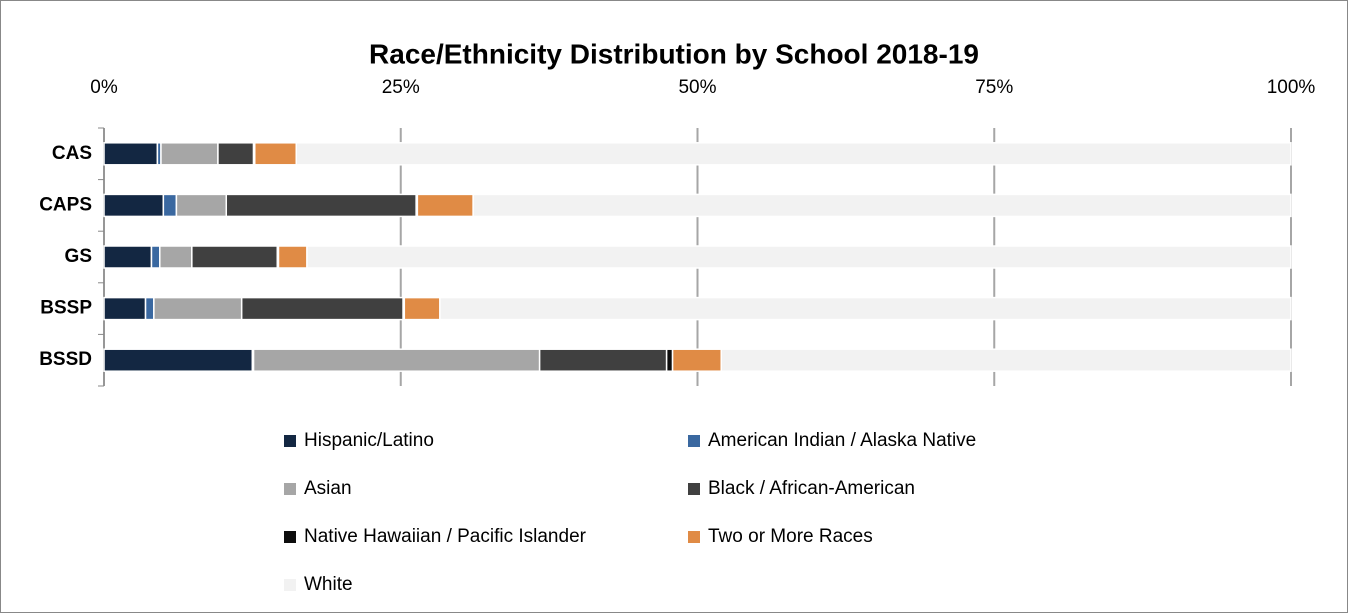 This screenshot has width=1348, height=613. What do you see at coordinates (328, 584) in the screenshot?
I see `legend-label: White` at bounding box center [328, 584].